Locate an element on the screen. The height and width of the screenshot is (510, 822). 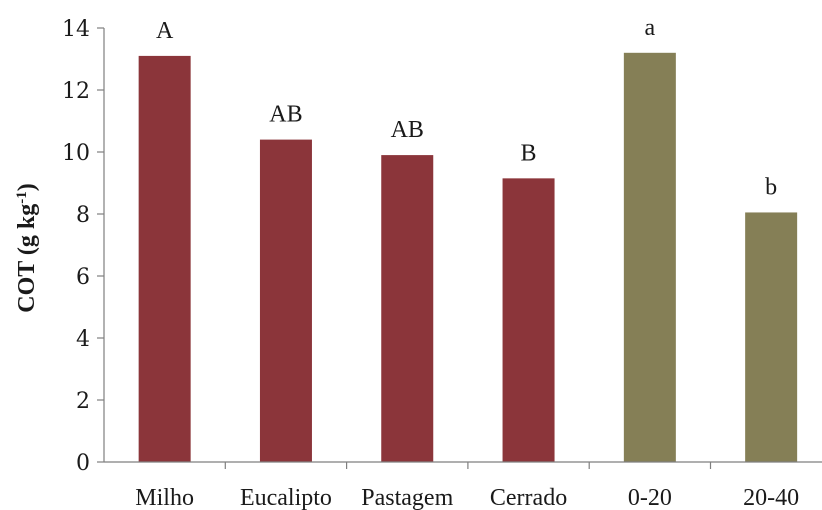
y-tick-label: 6 is located at coordinates (83, 277).